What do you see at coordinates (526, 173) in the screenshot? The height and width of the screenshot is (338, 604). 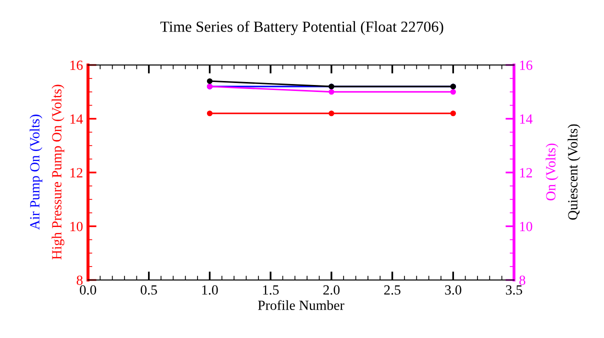 I see `y2-tick-label: 12` at bounding box center [526, 173].